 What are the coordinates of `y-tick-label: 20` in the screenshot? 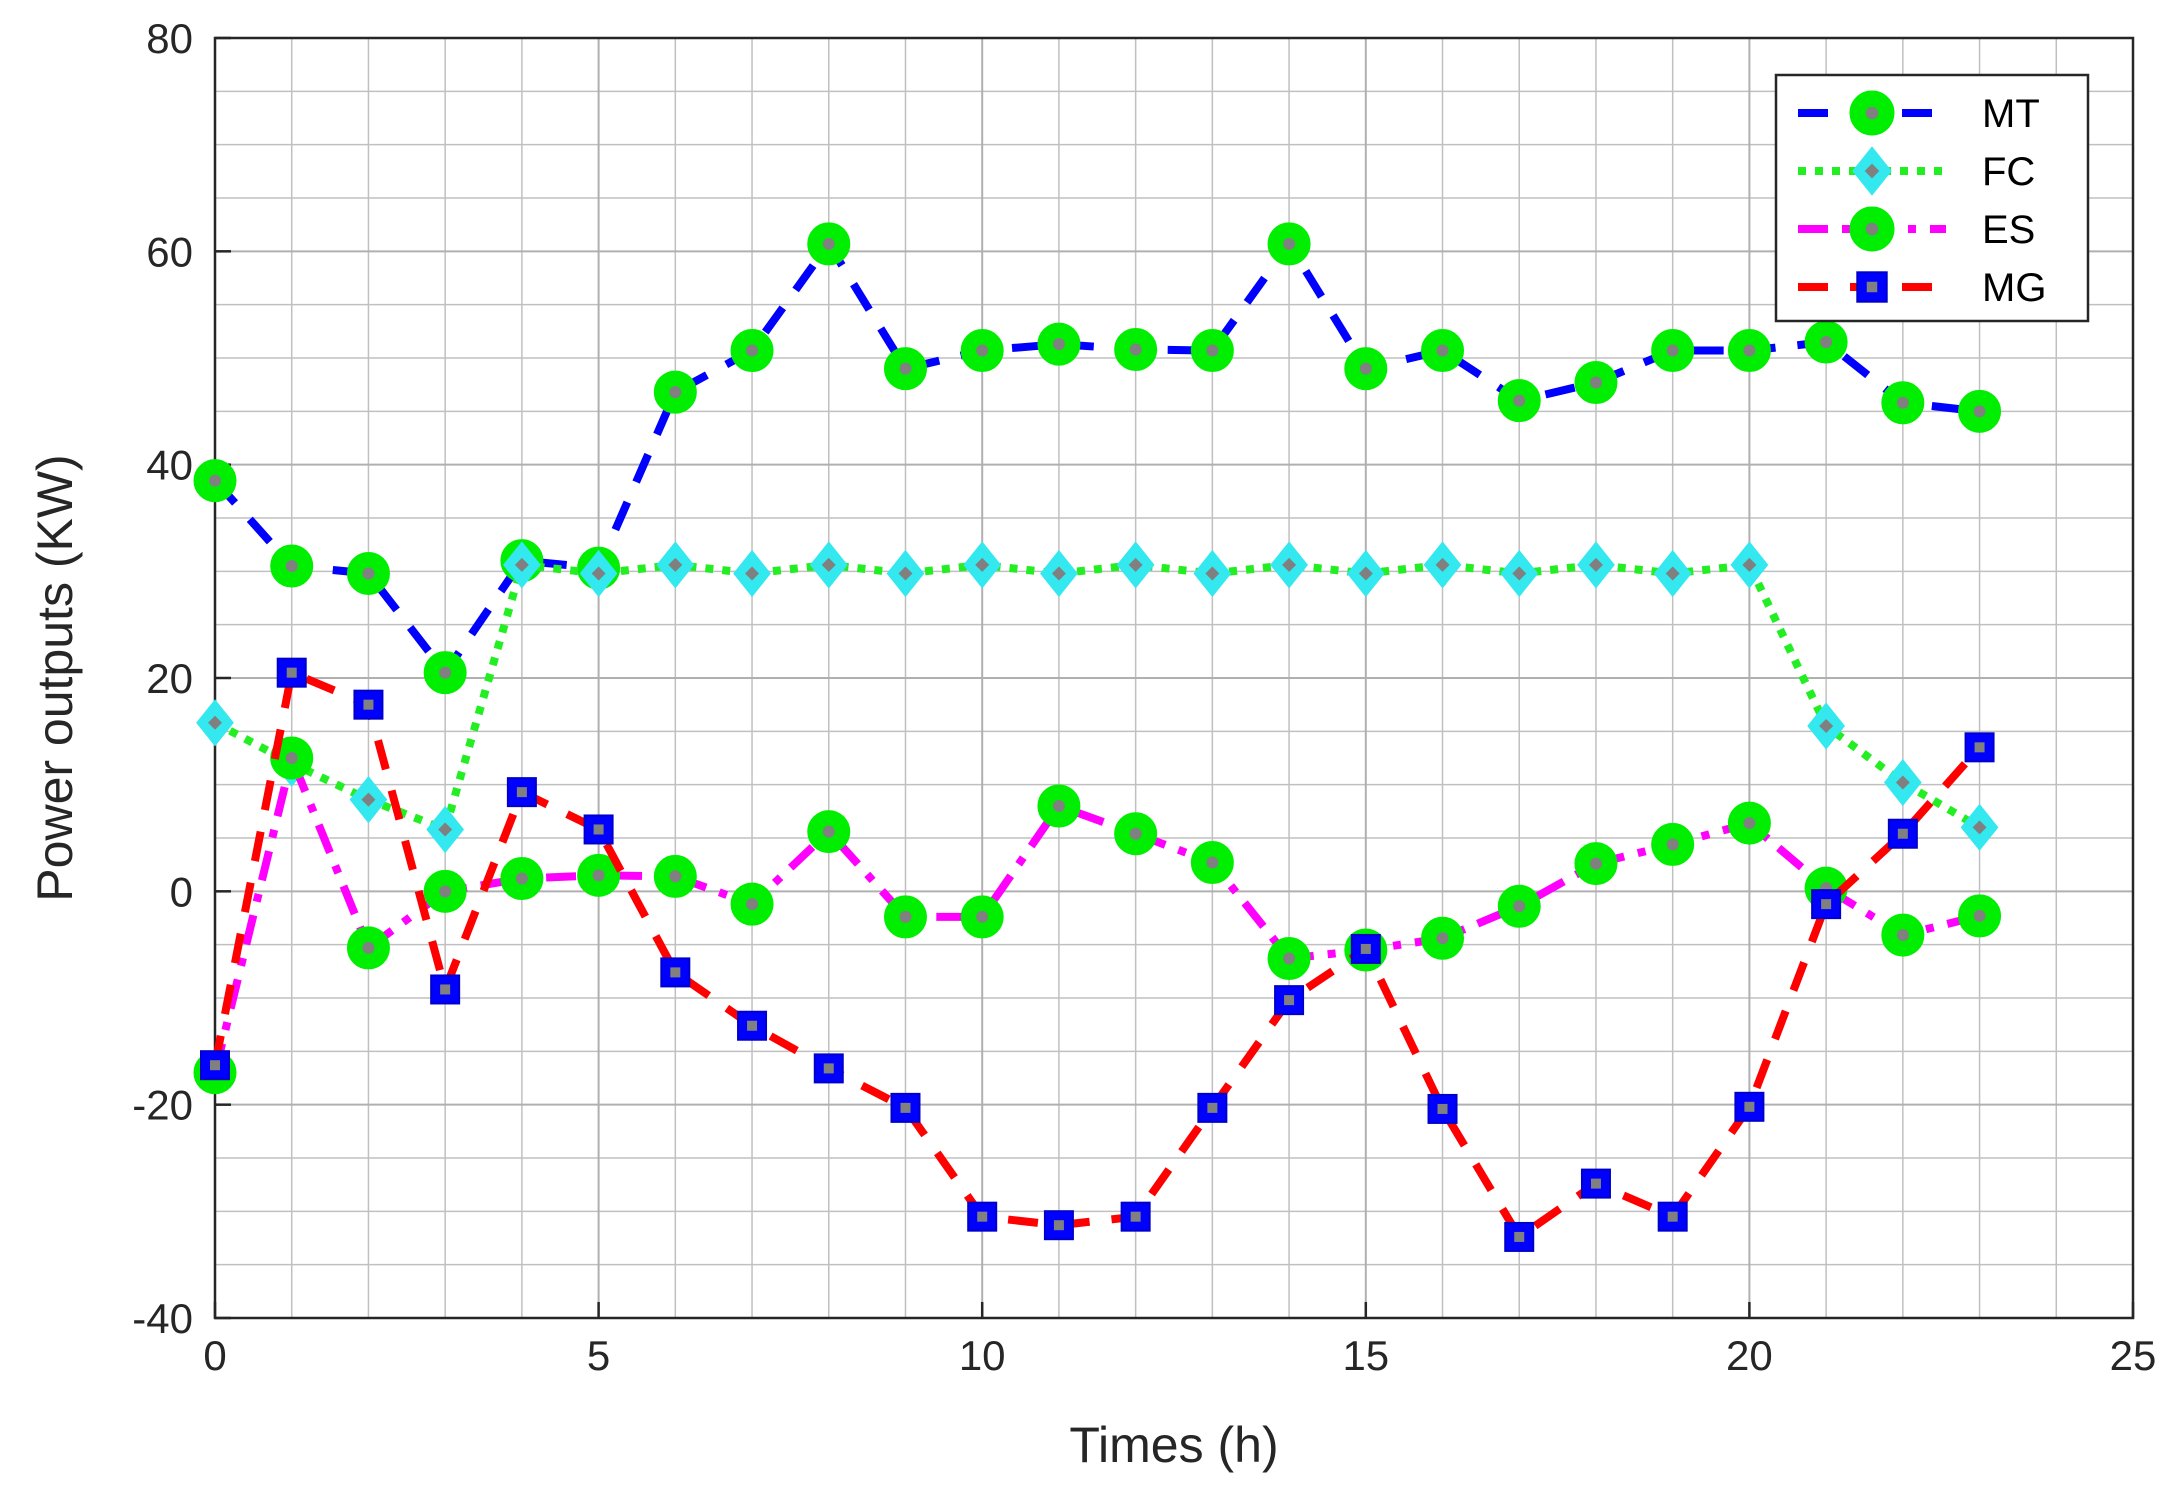 It's located at (169, 678).